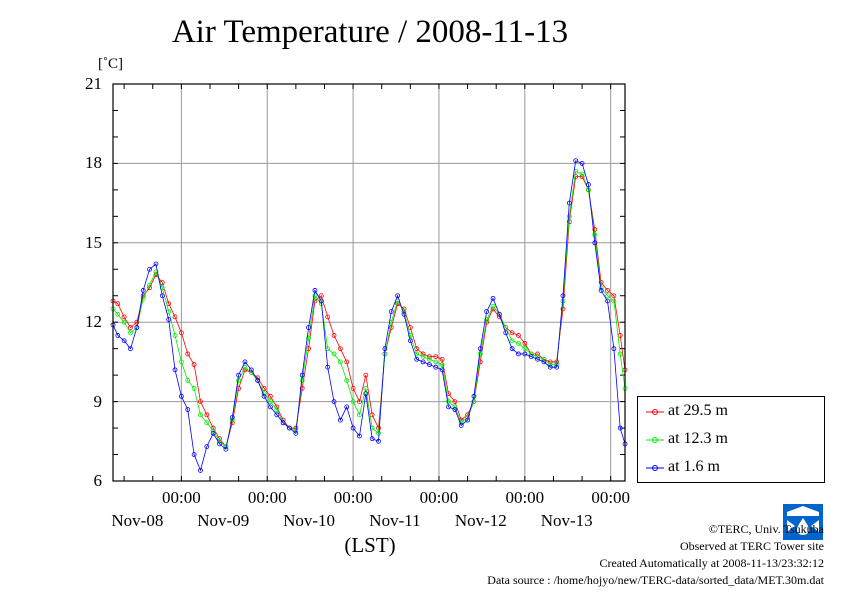  Describe the element at coordinates (98, 401) in the screenshot. I see `y-tick-label: 9` at that location.